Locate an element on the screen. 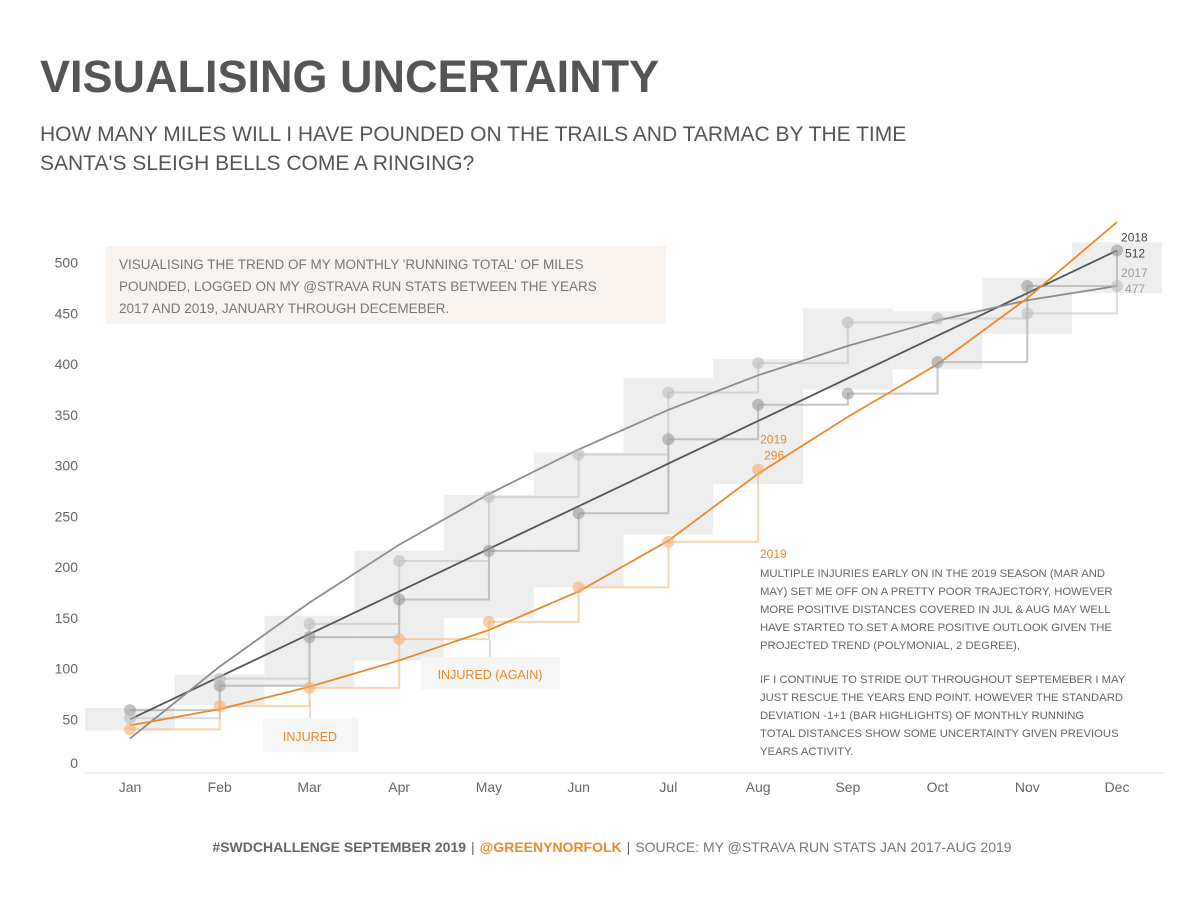  x-tick-label: Jul is located at coordinates (668, 787).